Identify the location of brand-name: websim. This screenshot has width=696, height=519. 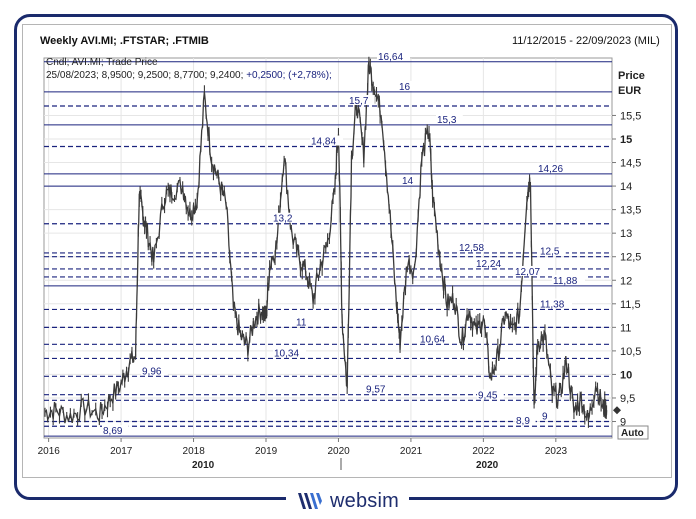
(364, 500).